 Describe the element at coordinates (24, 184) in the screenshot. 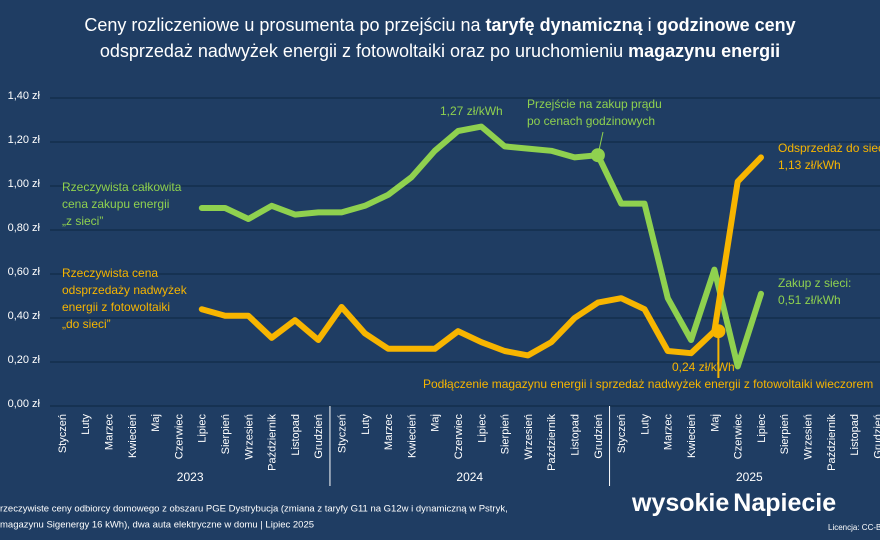

I see `y-tick-label: 1,00 zł` at that location.